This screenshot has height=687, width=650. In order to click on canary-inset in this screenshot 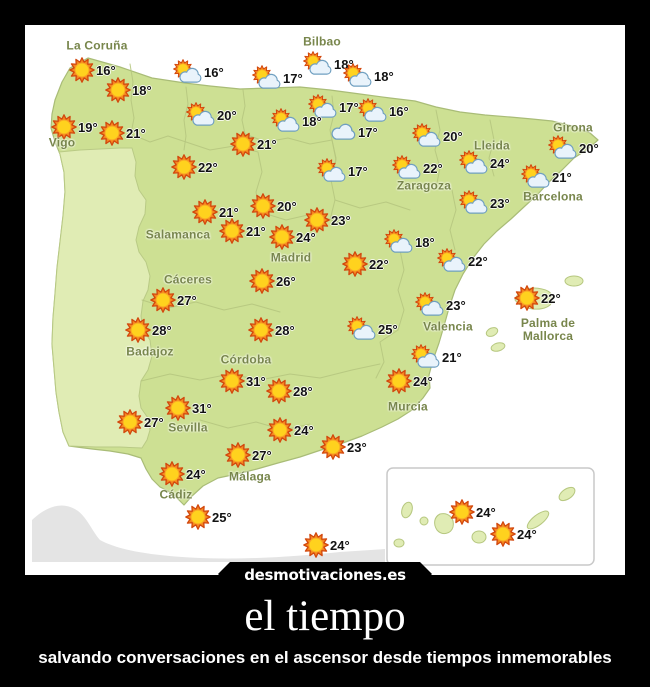, I will do `click(490, 516)`.